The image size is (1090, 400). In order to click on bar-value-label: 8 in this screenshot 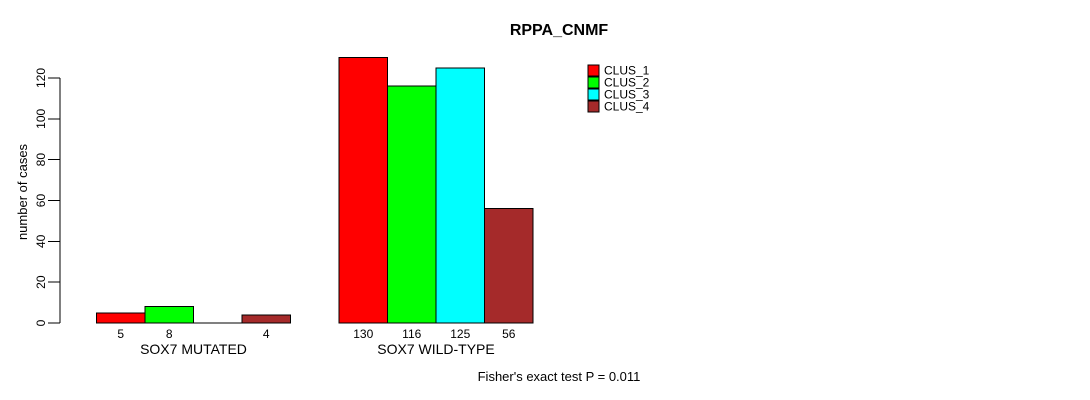, I will do `click(169, 334)`.